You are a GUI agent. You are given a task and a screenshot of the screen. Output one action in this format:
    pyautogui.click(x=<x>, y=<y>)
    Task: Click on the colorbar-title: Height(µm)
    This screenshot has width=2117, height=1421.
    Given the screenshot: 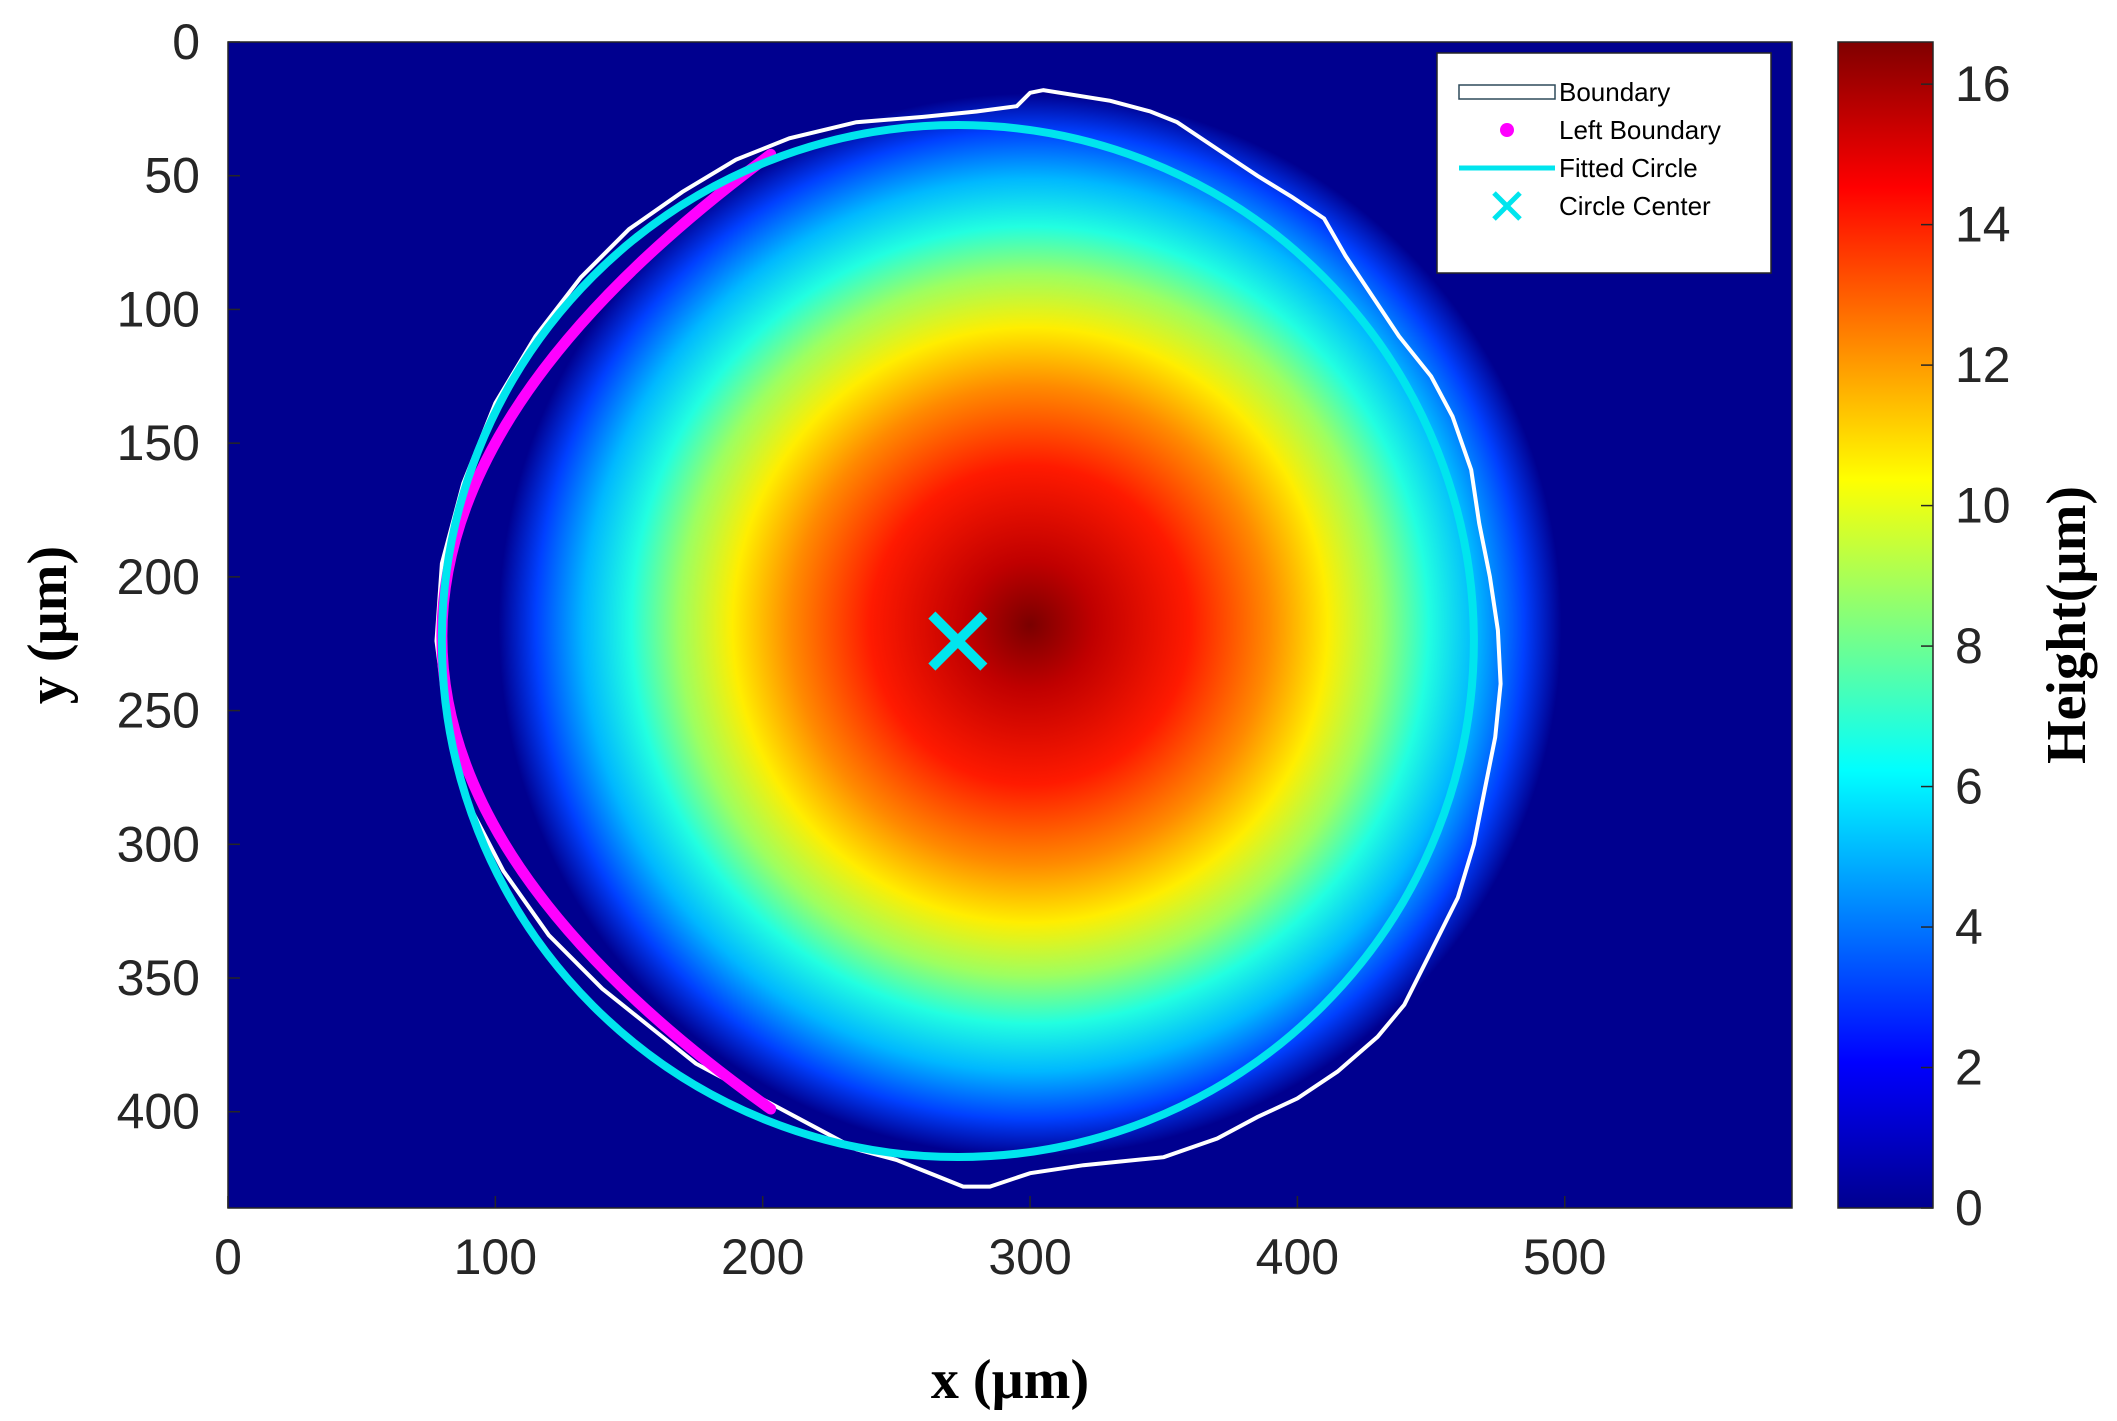 What is the action you would take?
    pyautogui.click(x=2067, y=625)
    